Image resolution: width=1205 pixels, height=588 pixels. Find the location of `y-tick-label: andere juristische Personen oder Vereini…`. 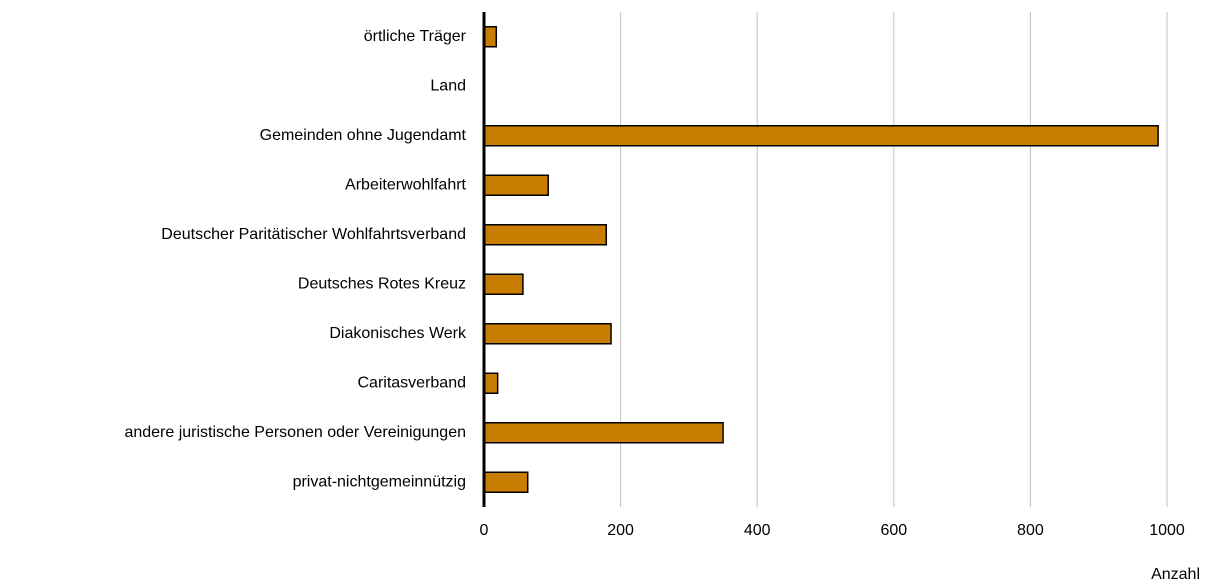

y-tick-label: andere juristische Personen oder Vereini… is located at coordinates (295, 432).